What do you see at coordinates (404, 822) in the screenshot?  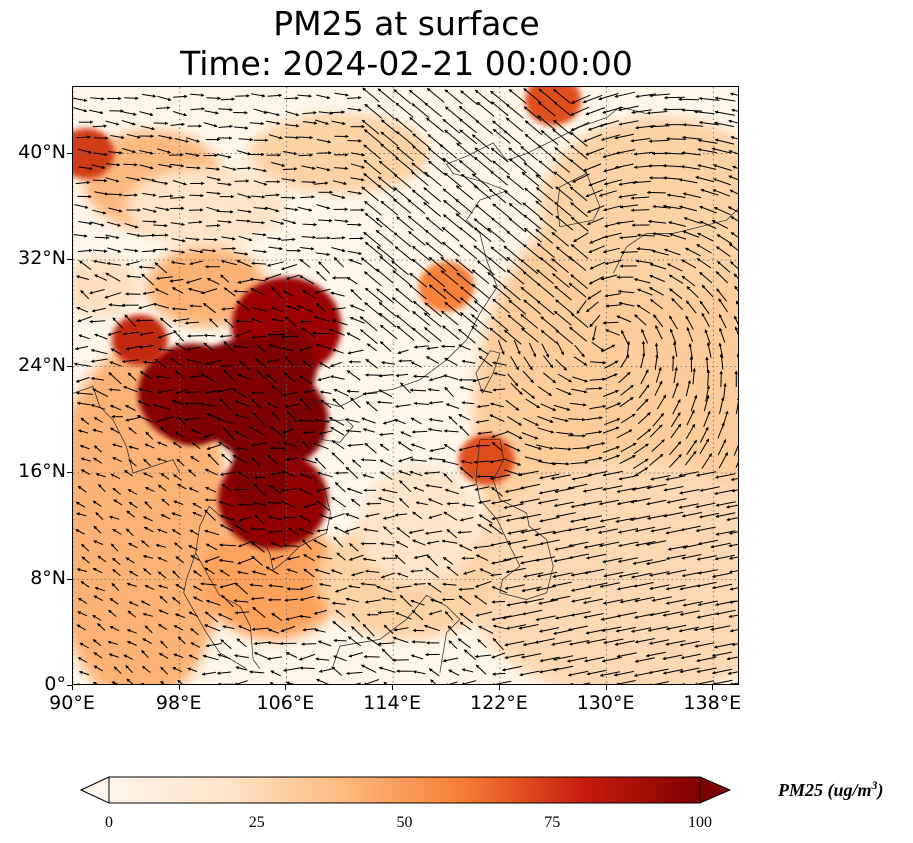 I see `colorbar-tick-label: 50` at bounding box center [404, 822].